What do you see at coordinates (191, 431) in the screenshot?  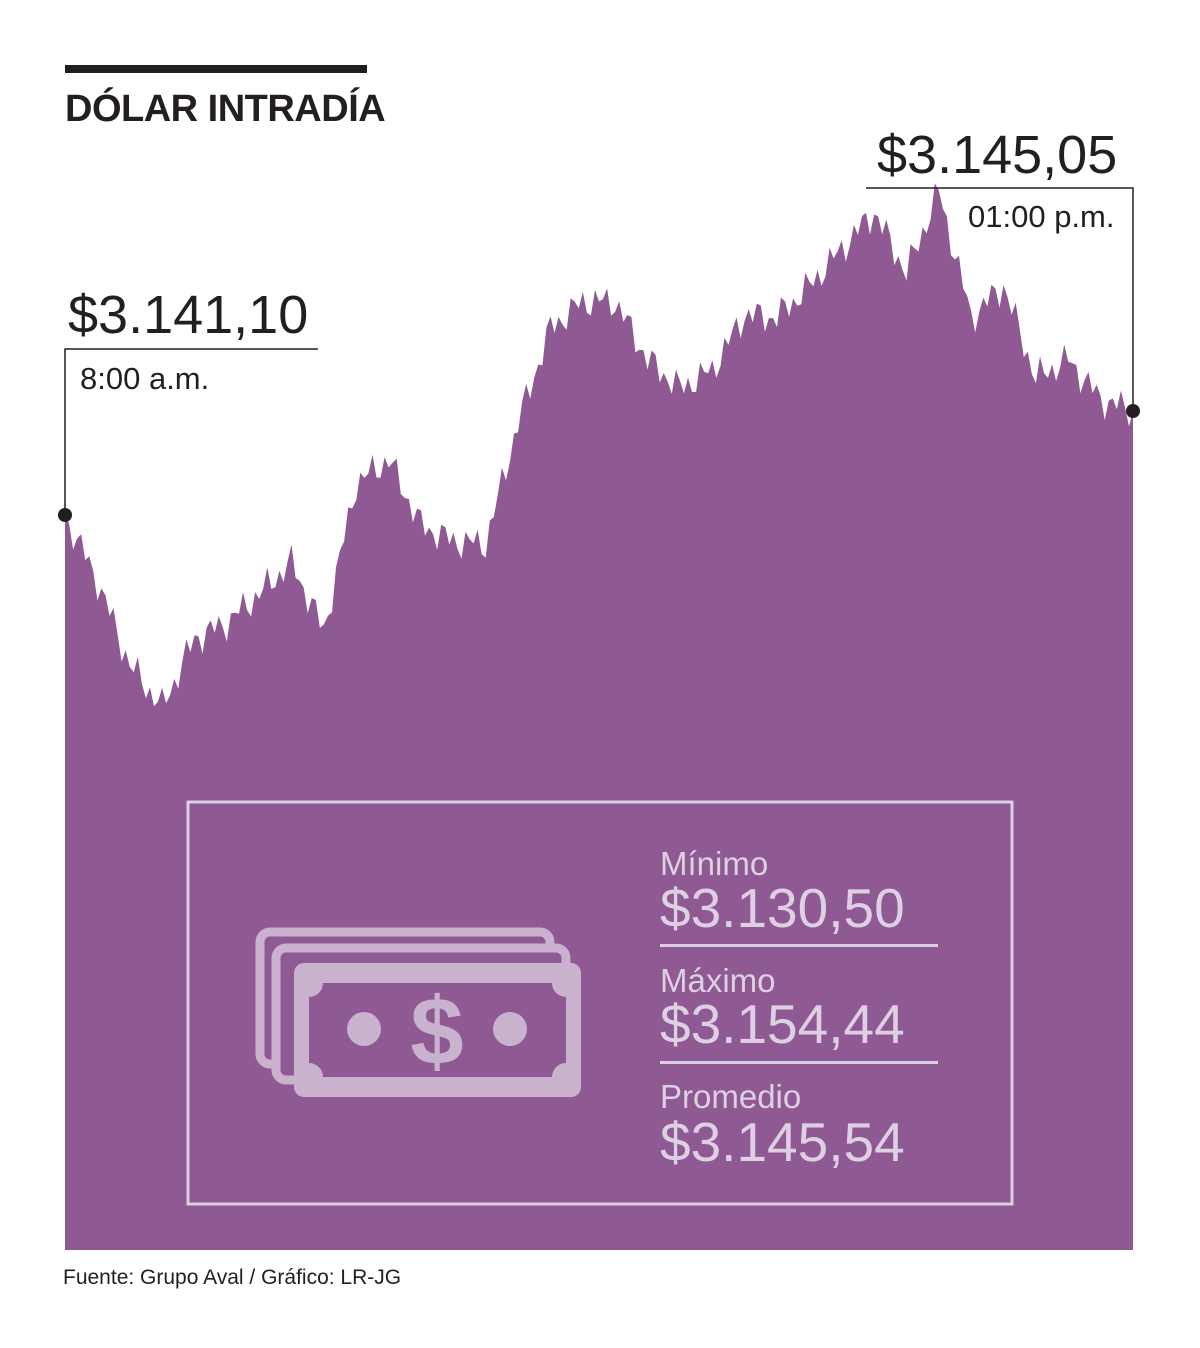 I see `open-leader-line` at bounding box center [191, 431].